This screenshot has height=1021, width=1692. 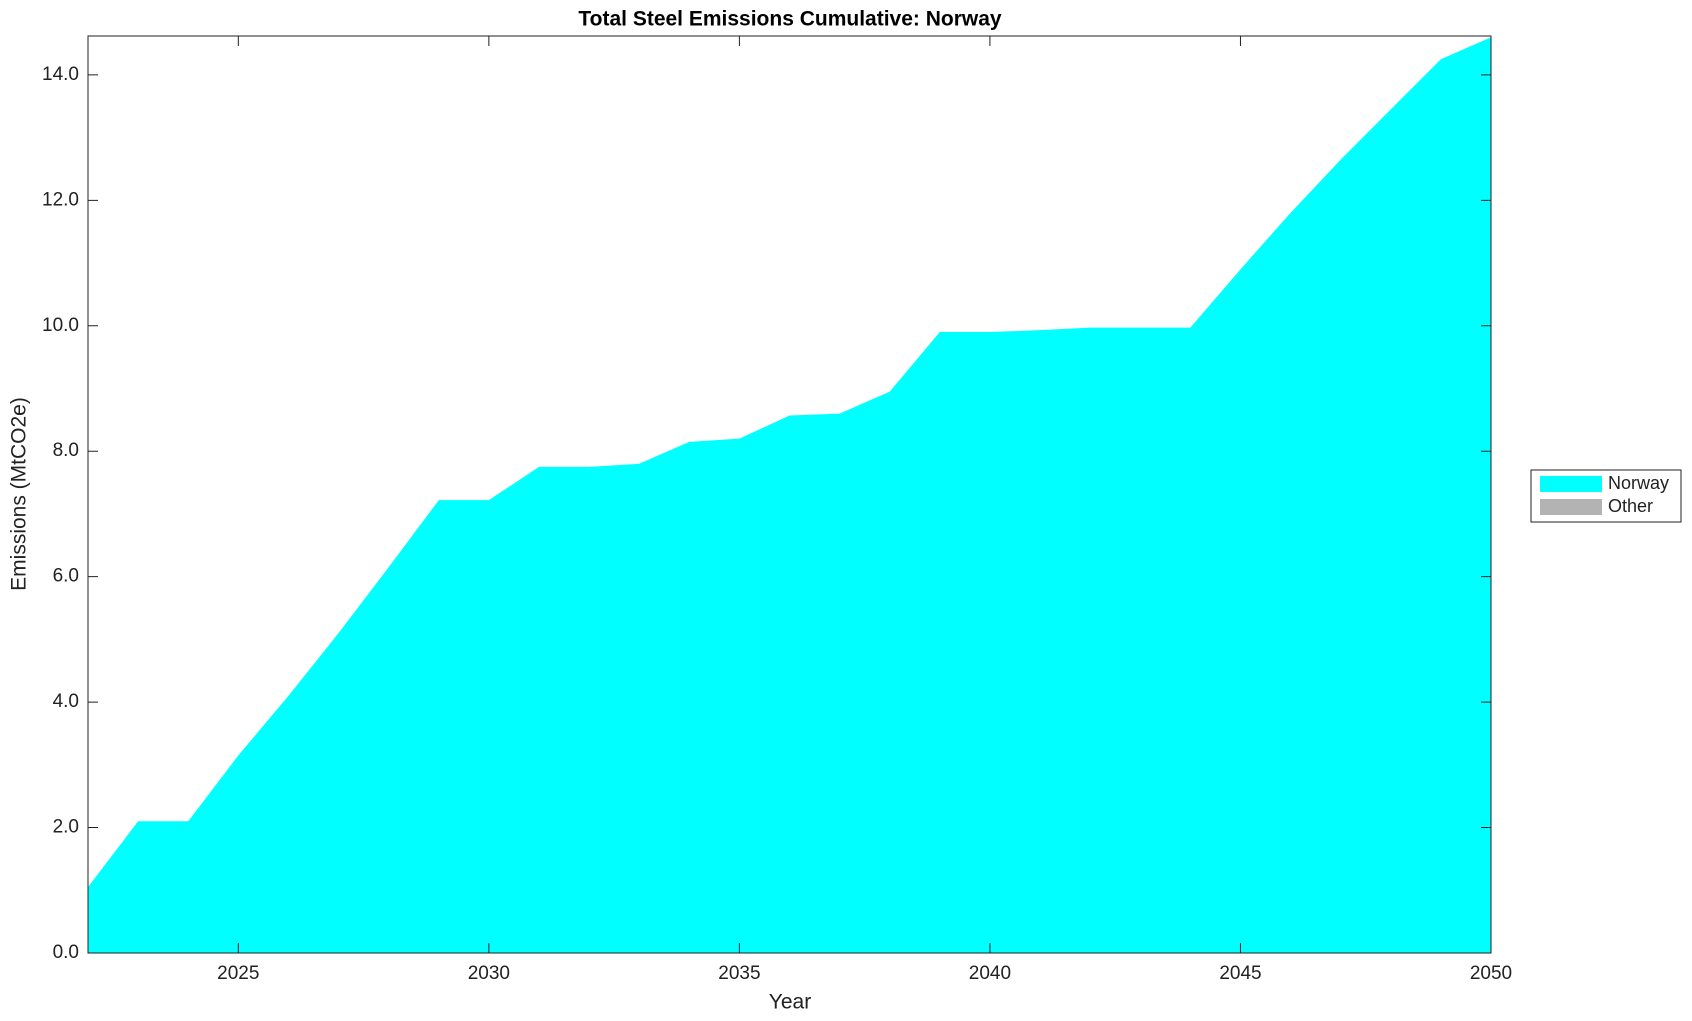 I want to click on y-tick-label: 10.0, so click(x=60, y=325).